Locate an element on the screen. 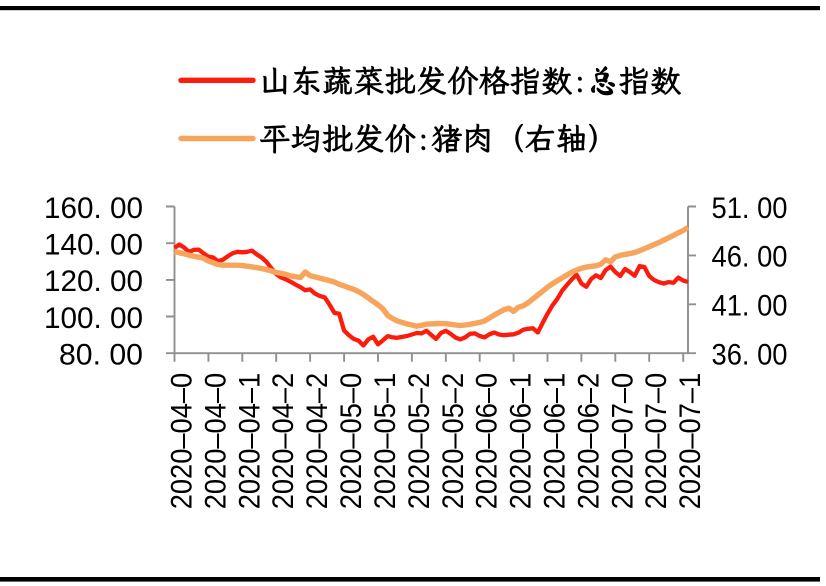 This screenshot has height=586, width=826. svg-text: 46. 00 is located at coordinates (750, 257).